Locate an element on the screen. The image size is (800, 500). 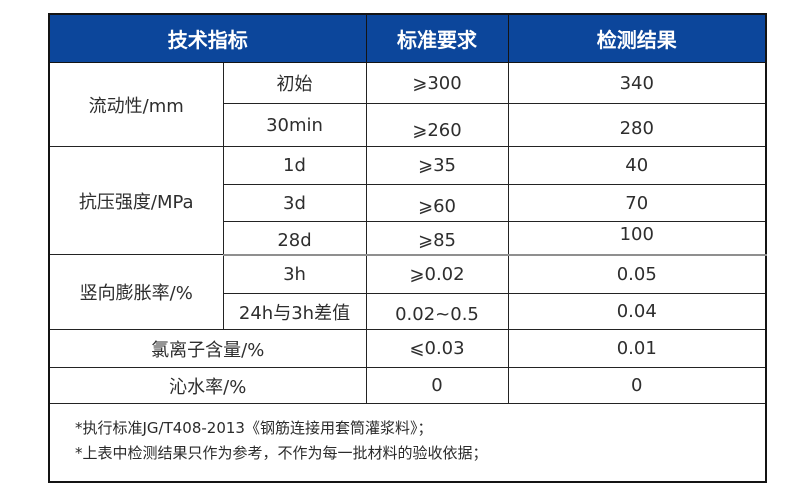
result-cell: 280 is located at coordinates (637, 125).